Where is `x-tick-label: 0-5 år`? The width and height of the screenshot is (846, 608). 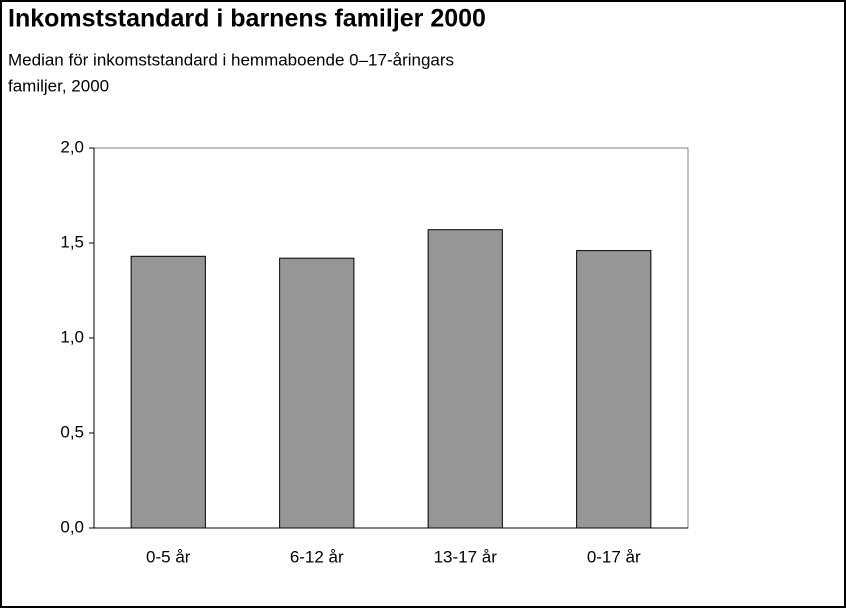 x-tick-label: 0-5 år is located at coordinates (168, 556).